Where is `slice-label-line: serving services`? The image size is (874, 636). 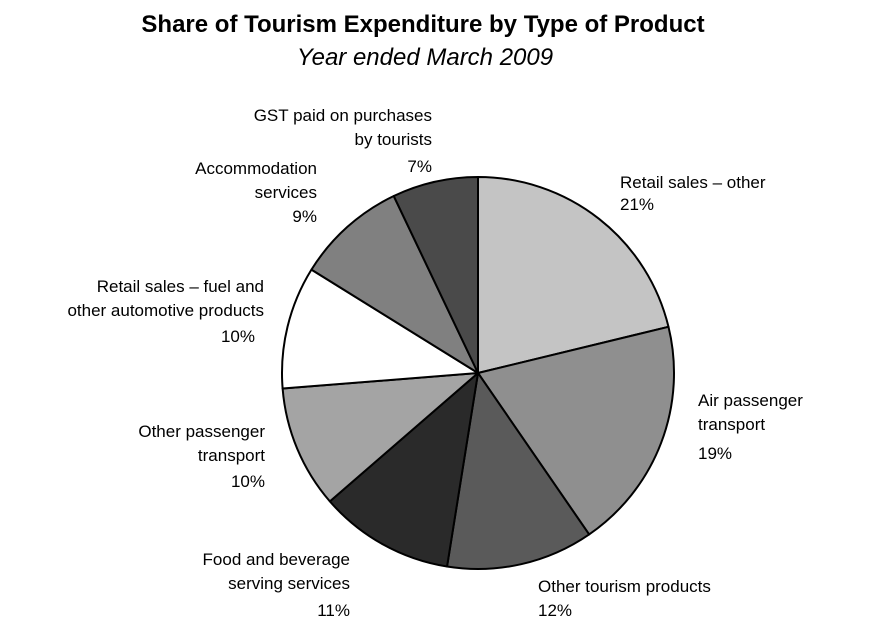 slice-label-line: serving services is located at coordinates (289, 583).